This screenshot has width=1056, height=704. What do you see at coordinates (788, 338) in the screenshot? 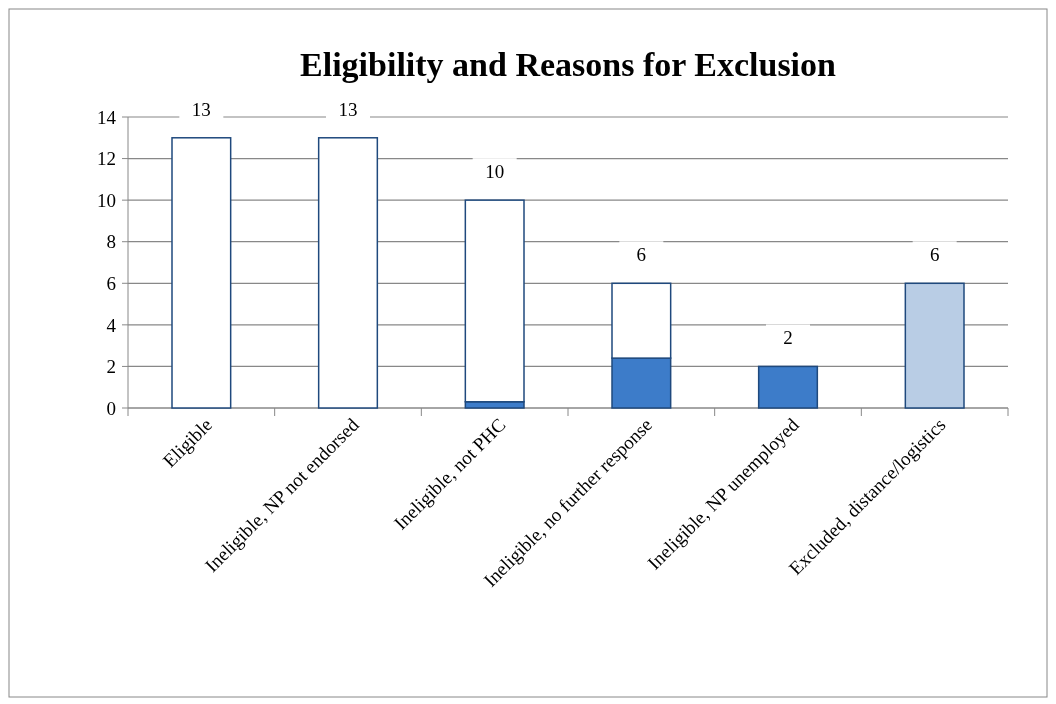
I see `total-label: 2` at bounding box center [788, 338].